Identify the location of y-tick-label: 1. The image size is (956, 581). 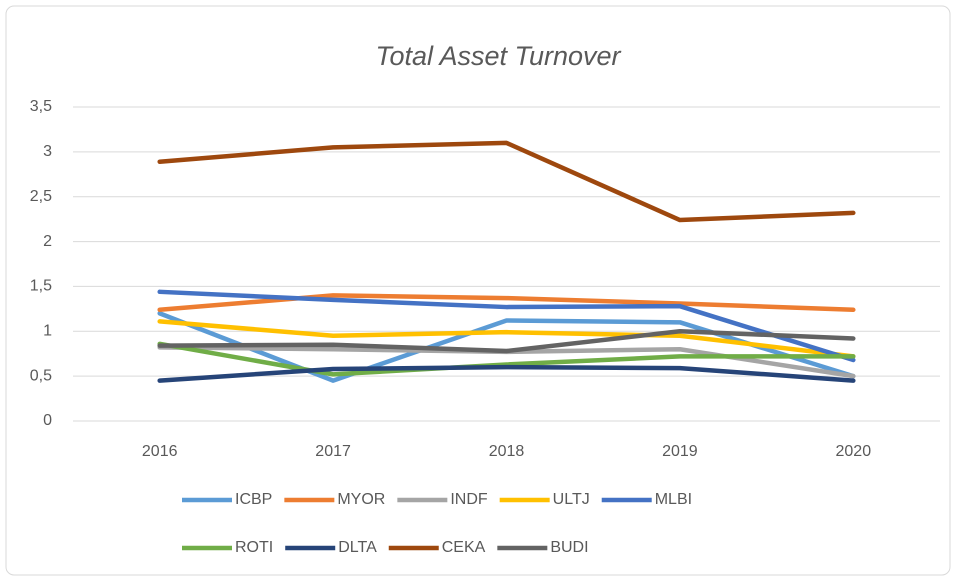
(47, 331).